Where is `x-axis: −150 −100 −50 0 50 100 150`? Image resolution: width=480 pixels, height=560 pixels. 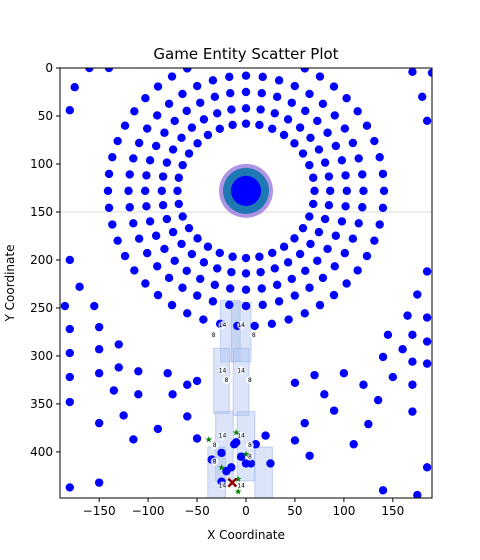 x-axis: −150 −100 −50 0 50 100 150 is located at coordinates (243, 508).